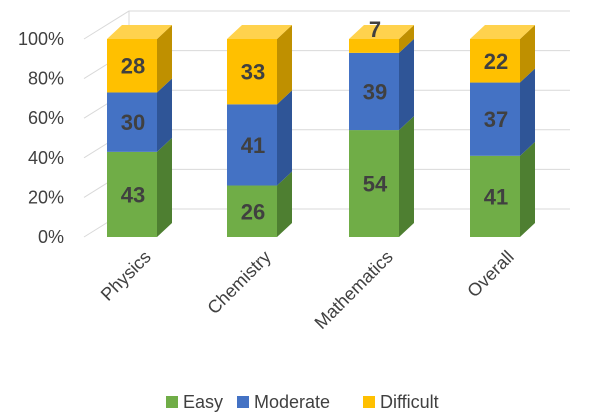  I want to click on y-axis: 0% 20% 40% 60% 80% 100%, so click(41, 138).